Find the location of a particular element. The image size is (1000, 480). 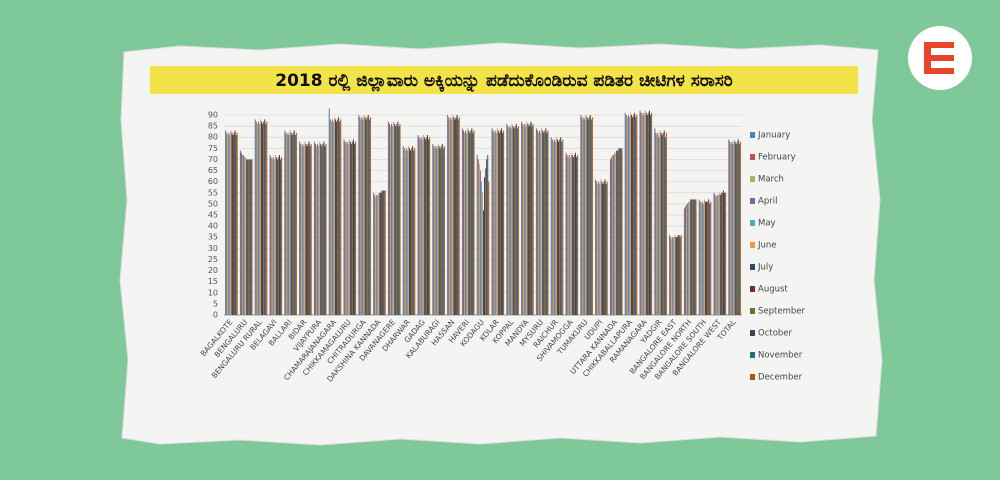

legend-label: February is located at coordinates (777, 158).